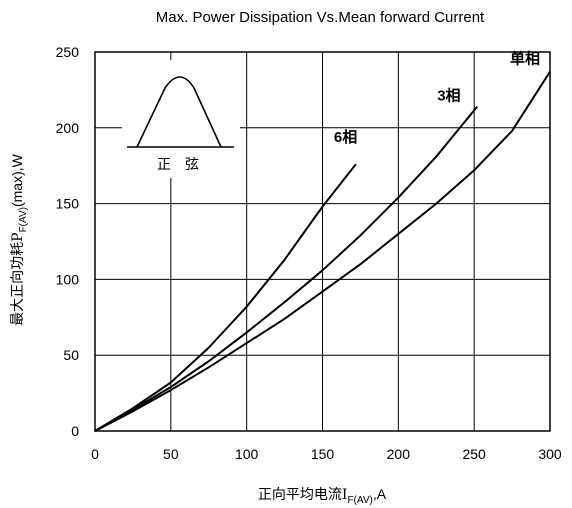  Describe the element at coordinates (68, 241) in the screenshot. I see `y-tick-labels: 0 50 100 150 200 250` at that location.